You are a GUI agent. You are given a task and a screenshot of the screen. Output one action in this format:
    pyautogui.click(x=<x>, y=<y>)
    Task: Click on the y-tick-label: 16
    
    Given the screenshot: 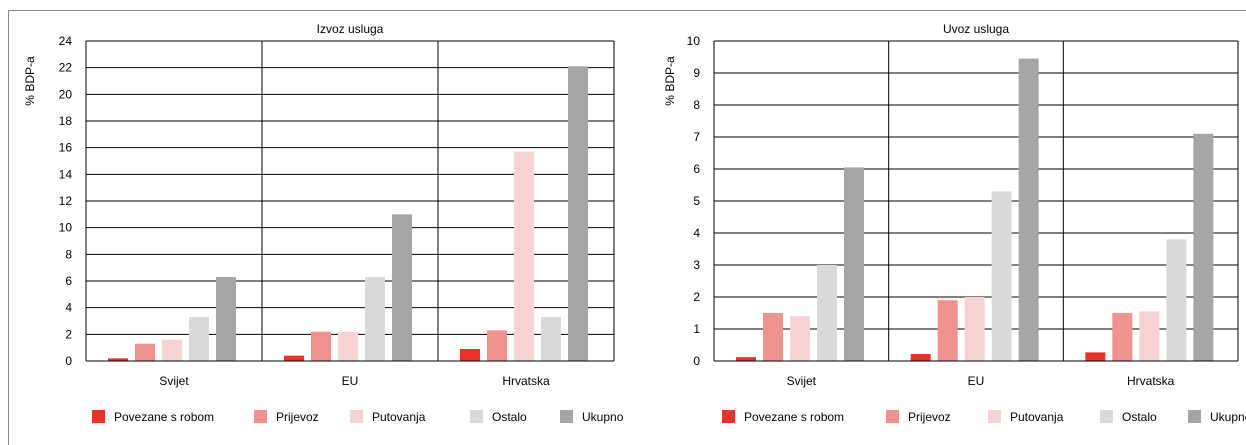 What is the action you would take?
    pyautogui.click(x=66, y=148)
    